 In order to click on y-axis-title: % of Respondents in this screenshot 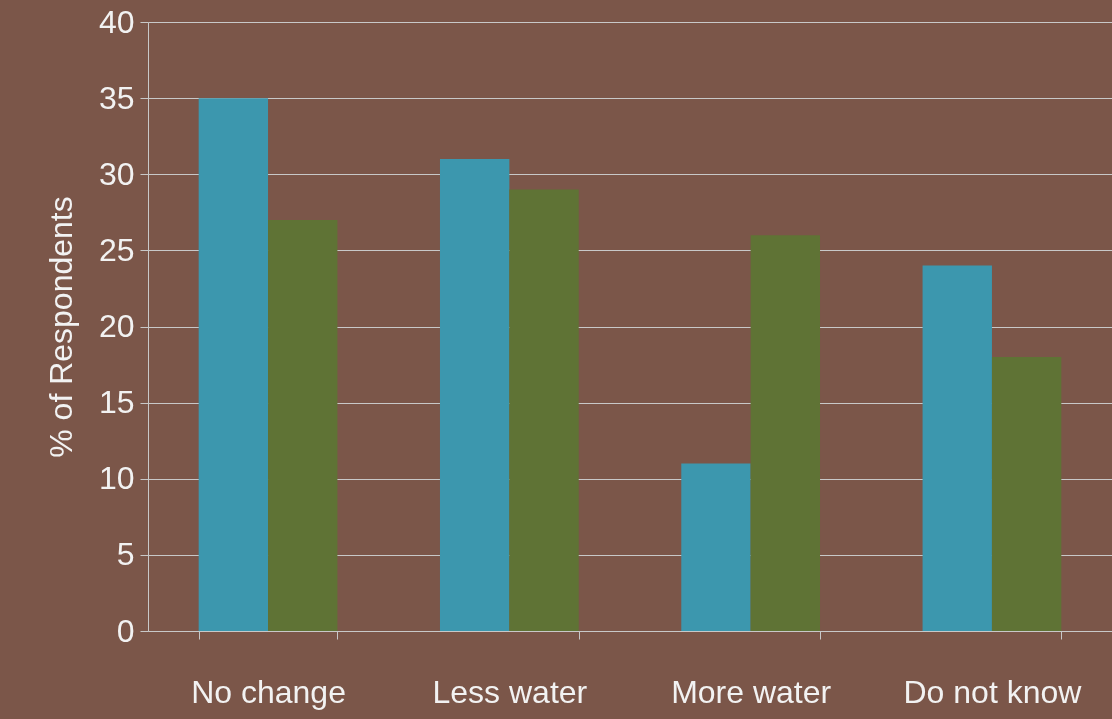, I will do `click(60, 327)`.